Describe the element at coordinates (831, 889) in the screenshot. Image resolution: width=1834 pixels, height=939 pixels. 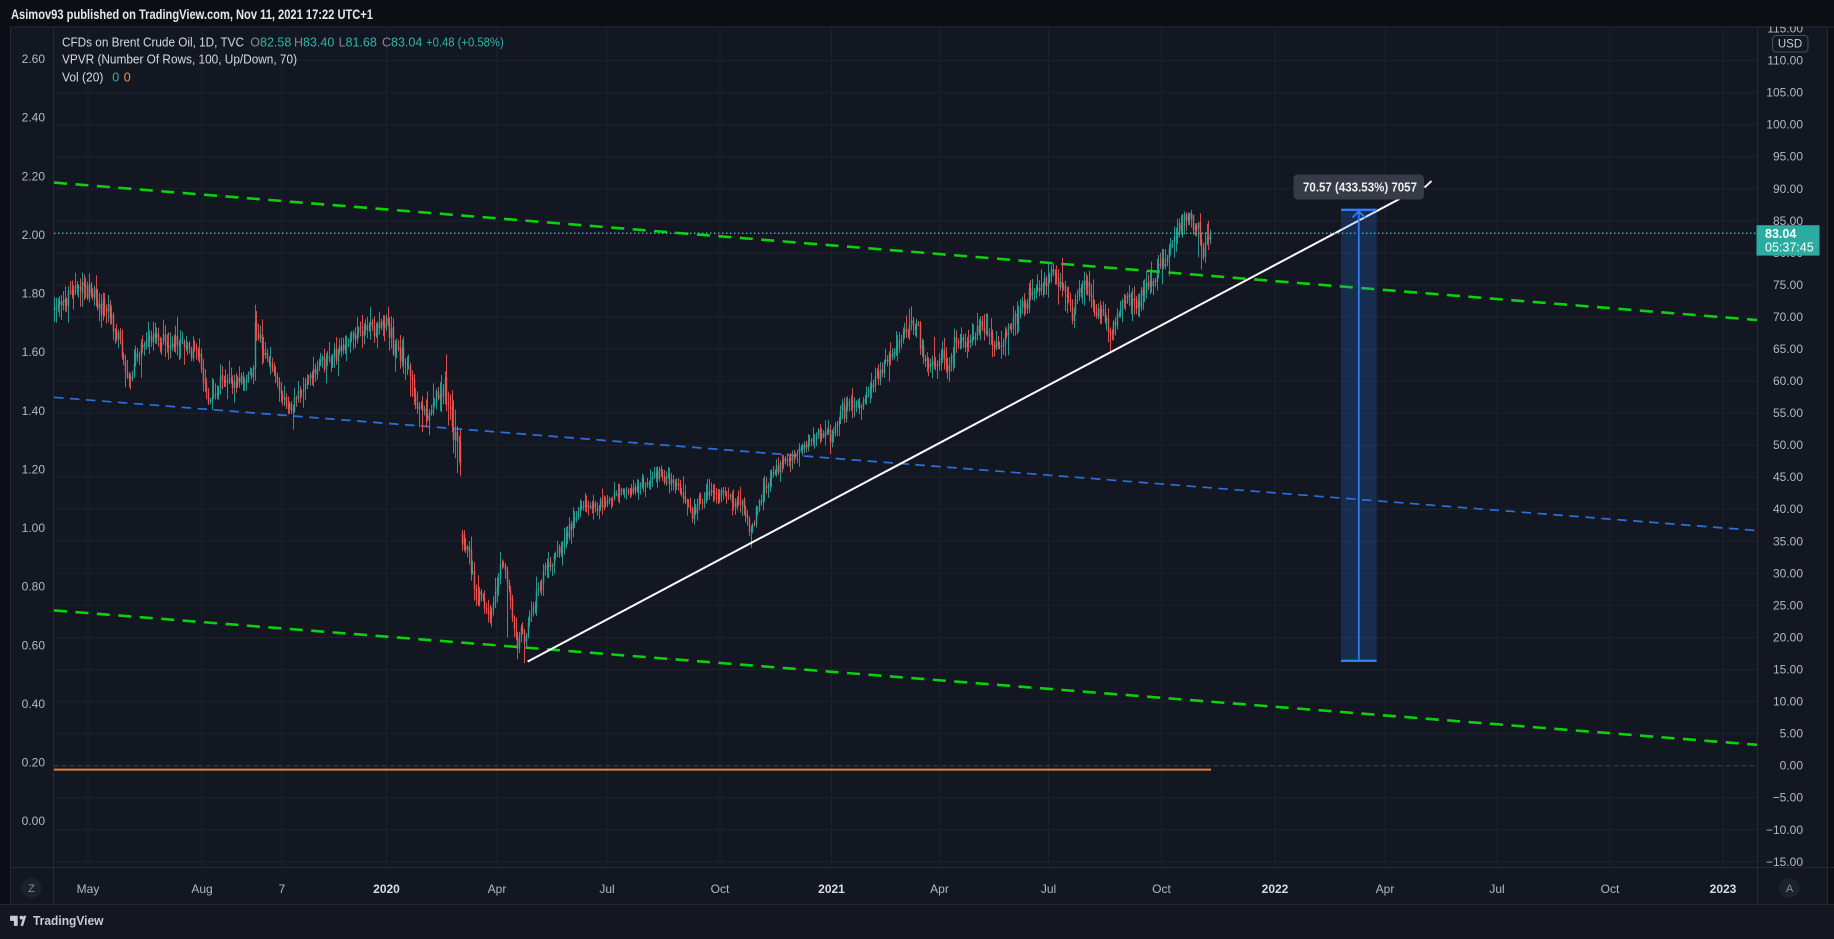
I see `svg-text: 2021` at that location.